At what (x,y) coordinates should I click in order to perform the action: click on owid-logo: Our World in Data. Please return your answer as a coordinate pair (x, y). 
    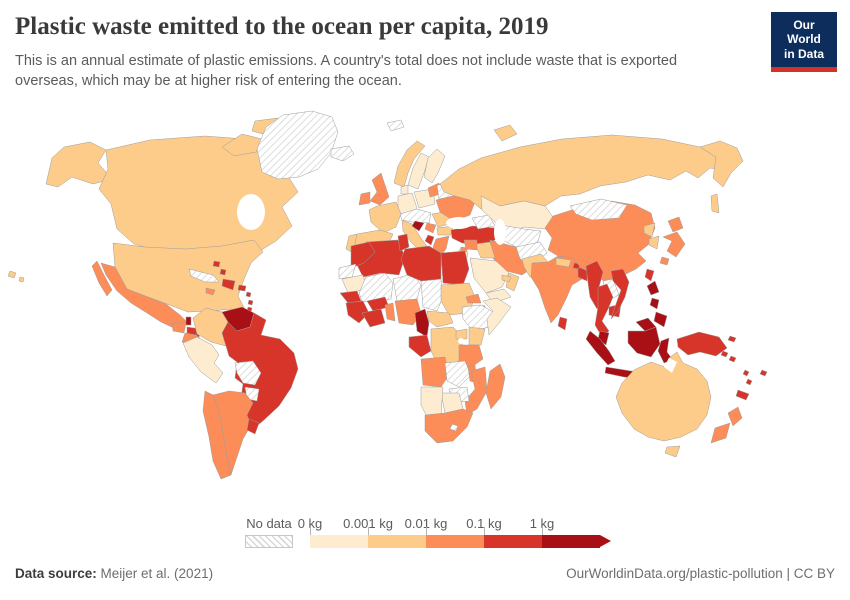
    Looking at the image, I should click on (804, 42).